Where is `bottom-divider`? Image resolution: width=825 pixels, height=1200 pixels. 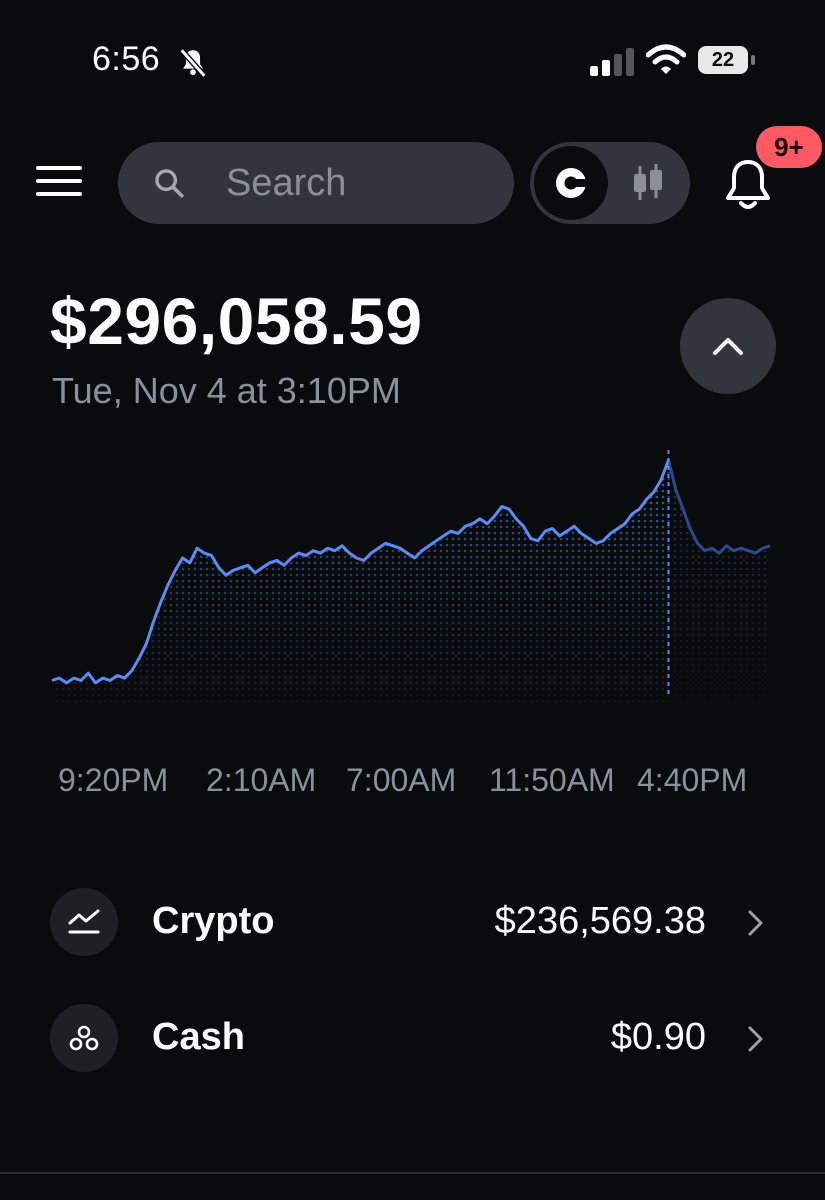 bottom-divider is located at coordinates (412, 1173).